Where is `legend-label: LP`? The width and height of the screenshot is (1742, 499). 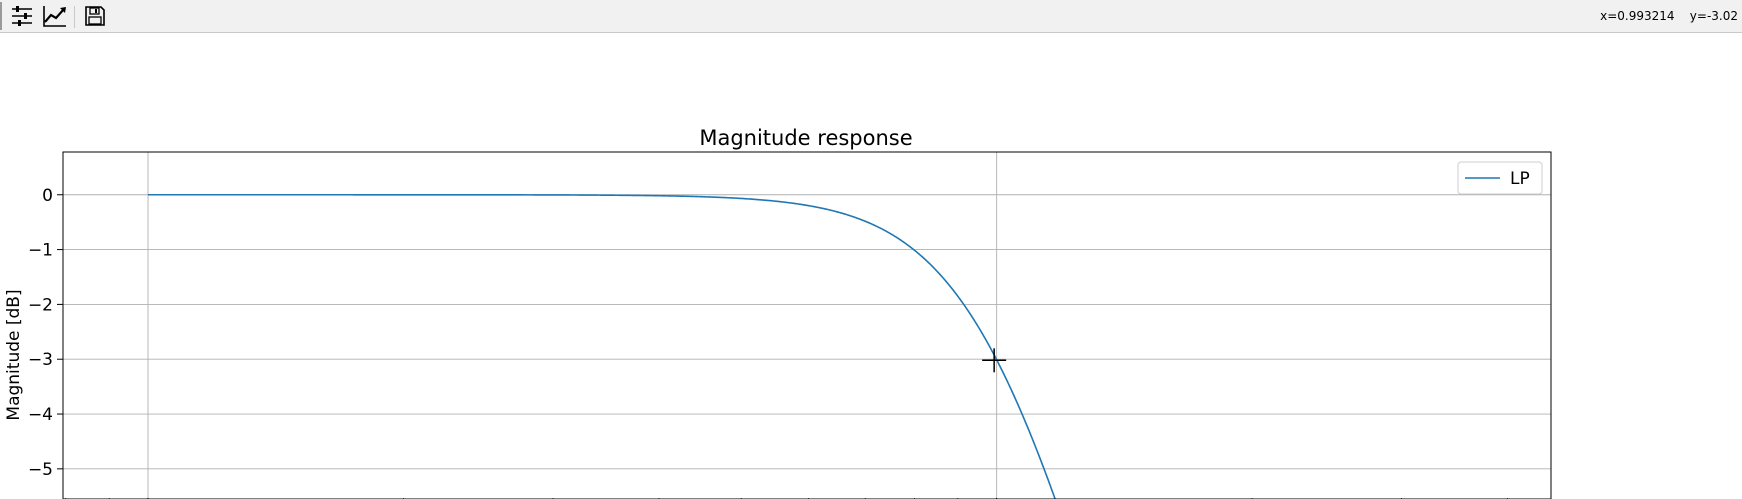
legend-label: LP is located at coordinates (1520, 179).